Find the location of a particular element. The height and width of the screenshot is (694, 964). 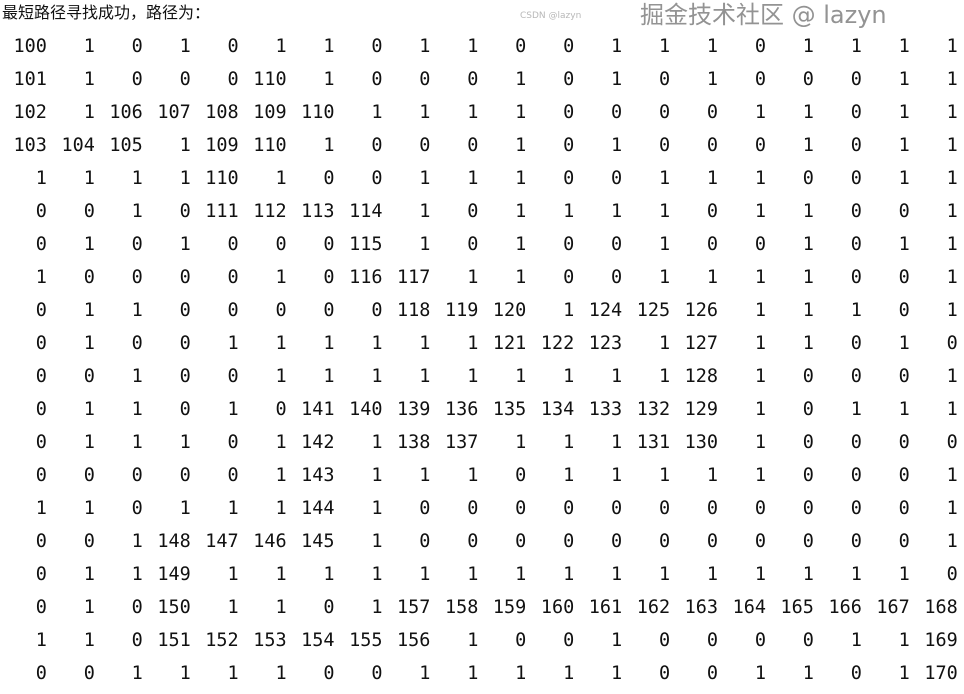

matrix-cell: 126 is located at coordinates (701, 310).